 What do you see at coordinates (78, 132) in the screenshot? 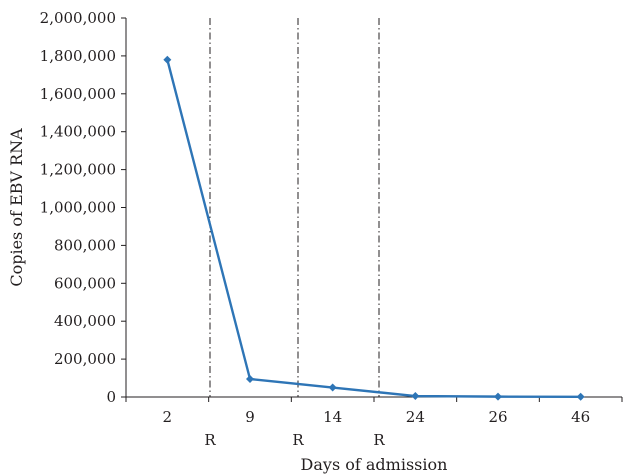
I see `y-tick-label: 1,400,000` at bounding box center [78, 132].